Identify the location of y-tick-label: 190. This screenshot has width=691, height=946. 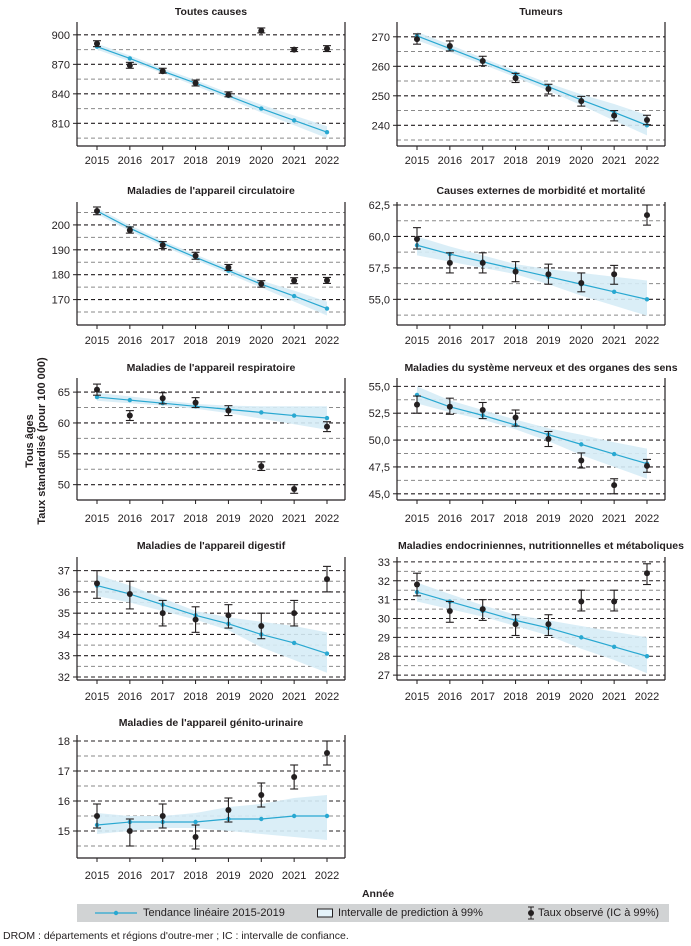
(61, 251).